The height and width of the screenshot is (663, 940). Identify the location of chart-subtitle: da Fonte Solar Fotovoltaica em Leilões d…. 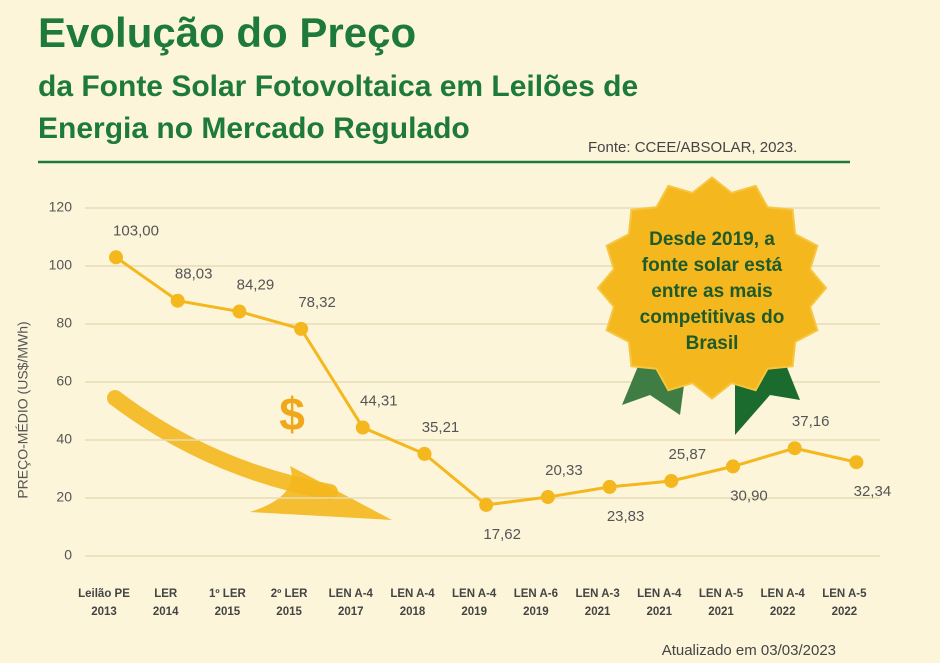
(338, 86).